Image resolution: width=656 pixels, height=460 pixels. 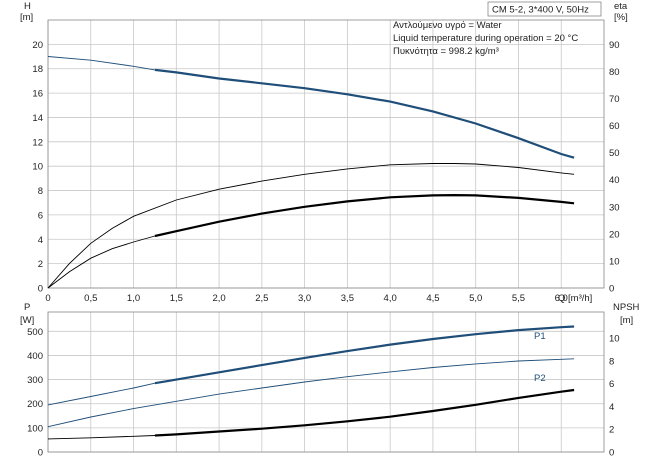 I want to click on y-left-tick-label: 4, so click(x=40, y=240).